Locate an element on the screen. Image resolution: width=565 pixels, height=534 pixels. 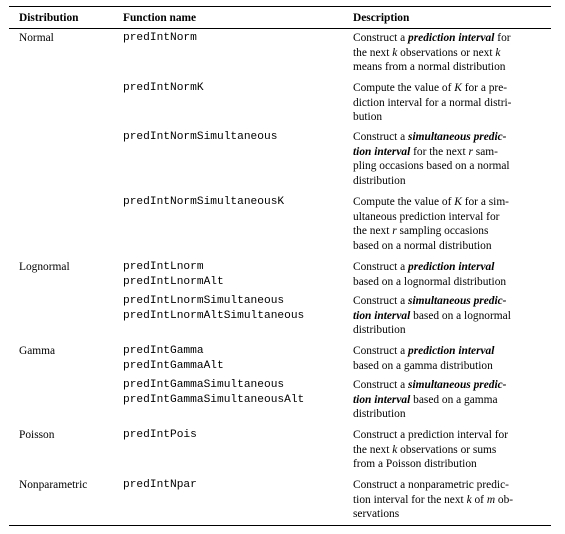
distribution-cell: Gamma is located at coordinates (37, 351).